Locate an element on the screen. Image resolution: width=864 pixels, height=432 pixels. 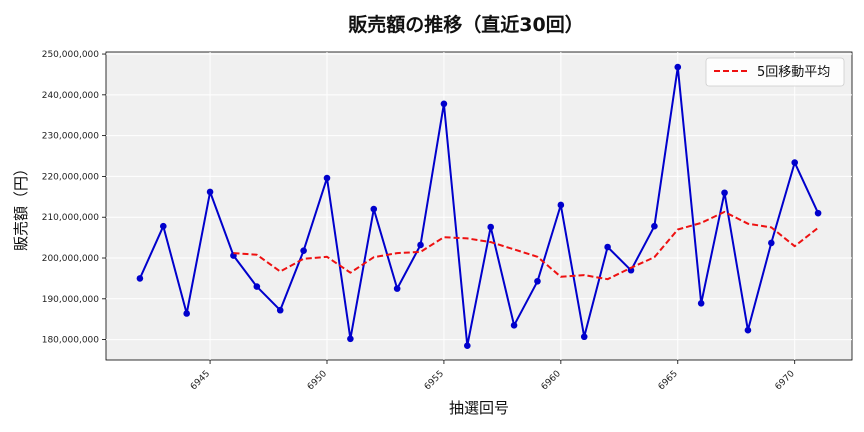
x-tick-label: 6945 is located at coordinates (200, 380).